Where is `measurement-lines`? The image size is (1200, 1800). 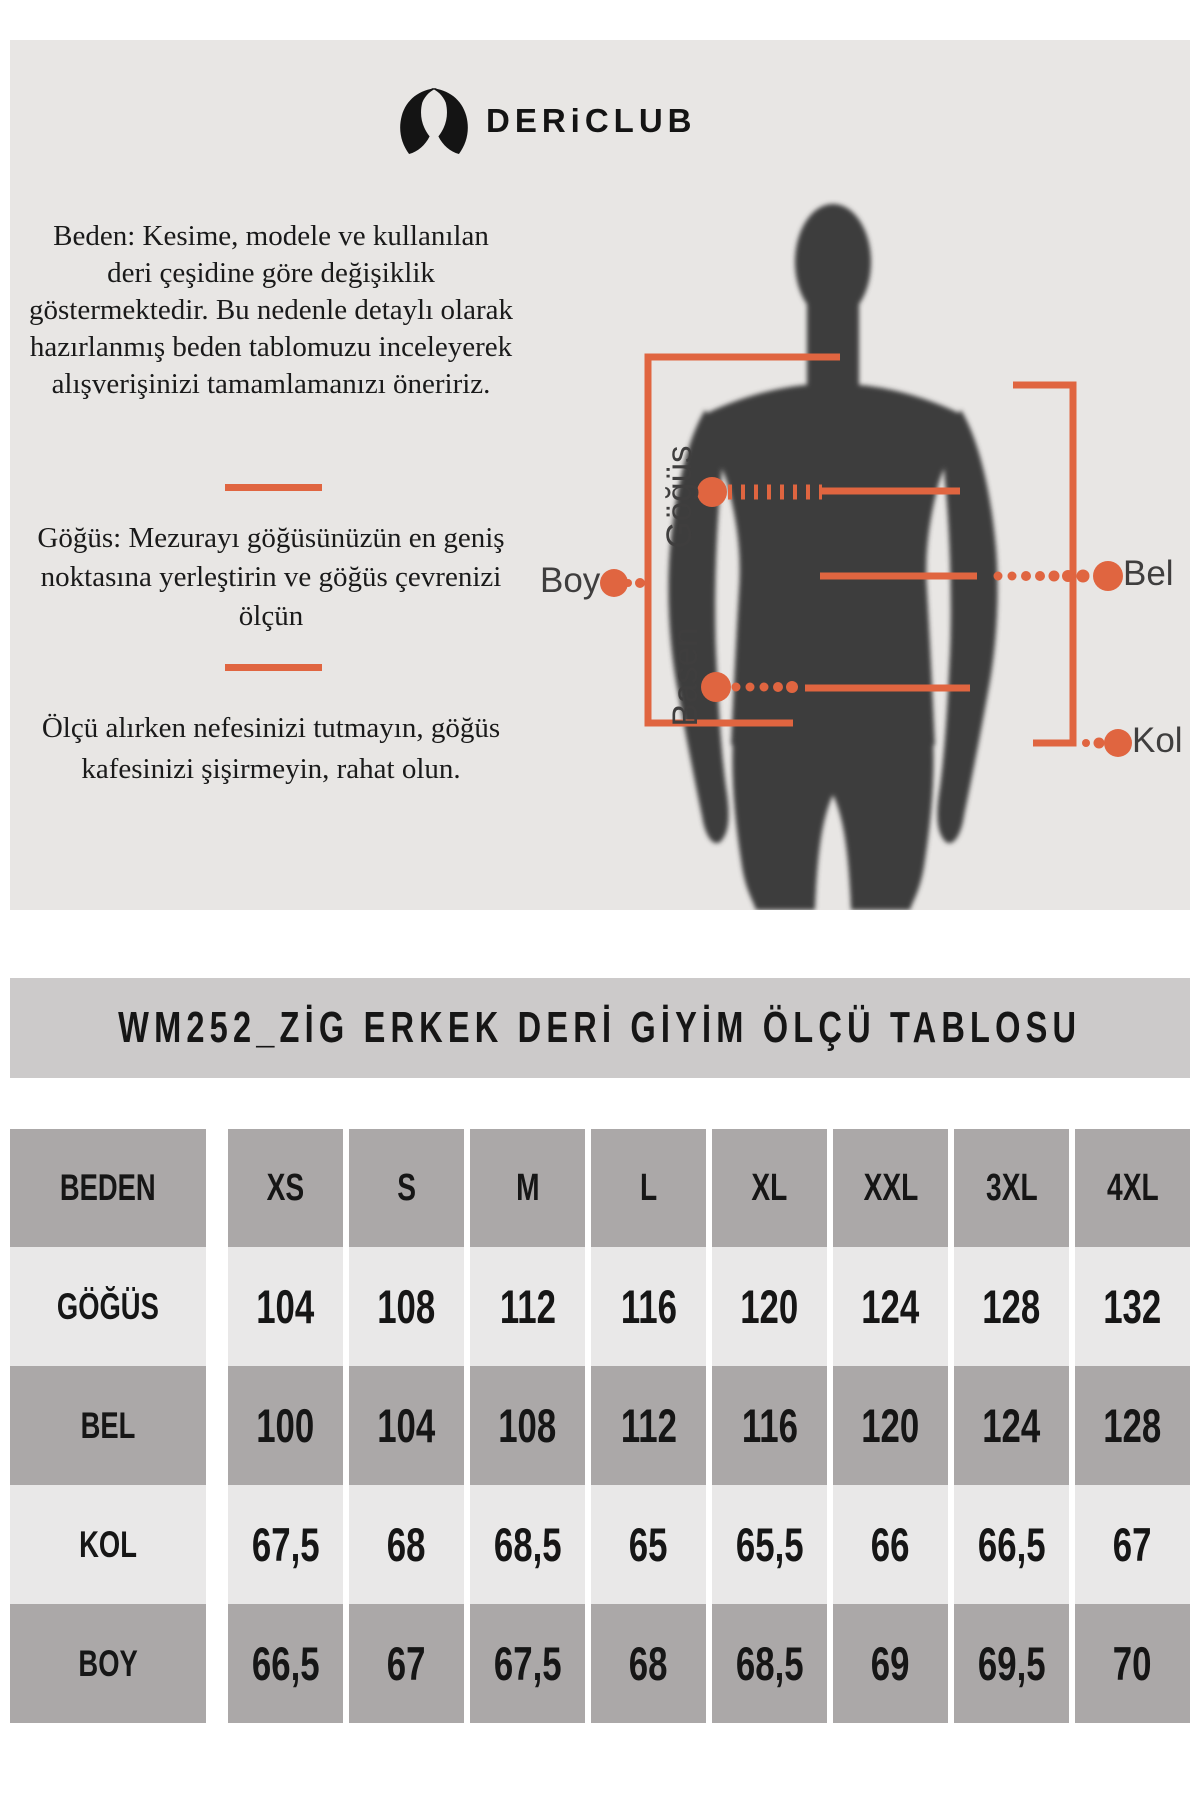 measurement-lines is located at coordinates (860, 550).